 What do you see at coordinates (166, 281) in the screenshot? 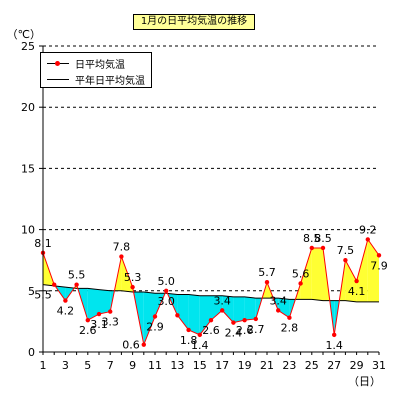
I see `data-label: 5.0` at bounding box center [166, 281].